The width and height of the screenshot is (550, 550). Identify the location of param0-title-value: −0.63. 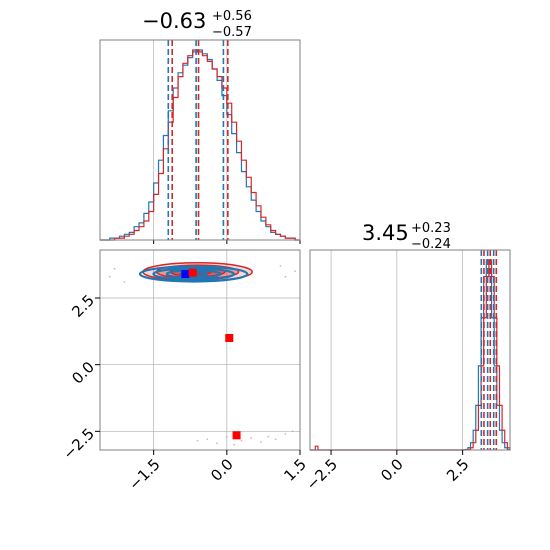
(174, 21).